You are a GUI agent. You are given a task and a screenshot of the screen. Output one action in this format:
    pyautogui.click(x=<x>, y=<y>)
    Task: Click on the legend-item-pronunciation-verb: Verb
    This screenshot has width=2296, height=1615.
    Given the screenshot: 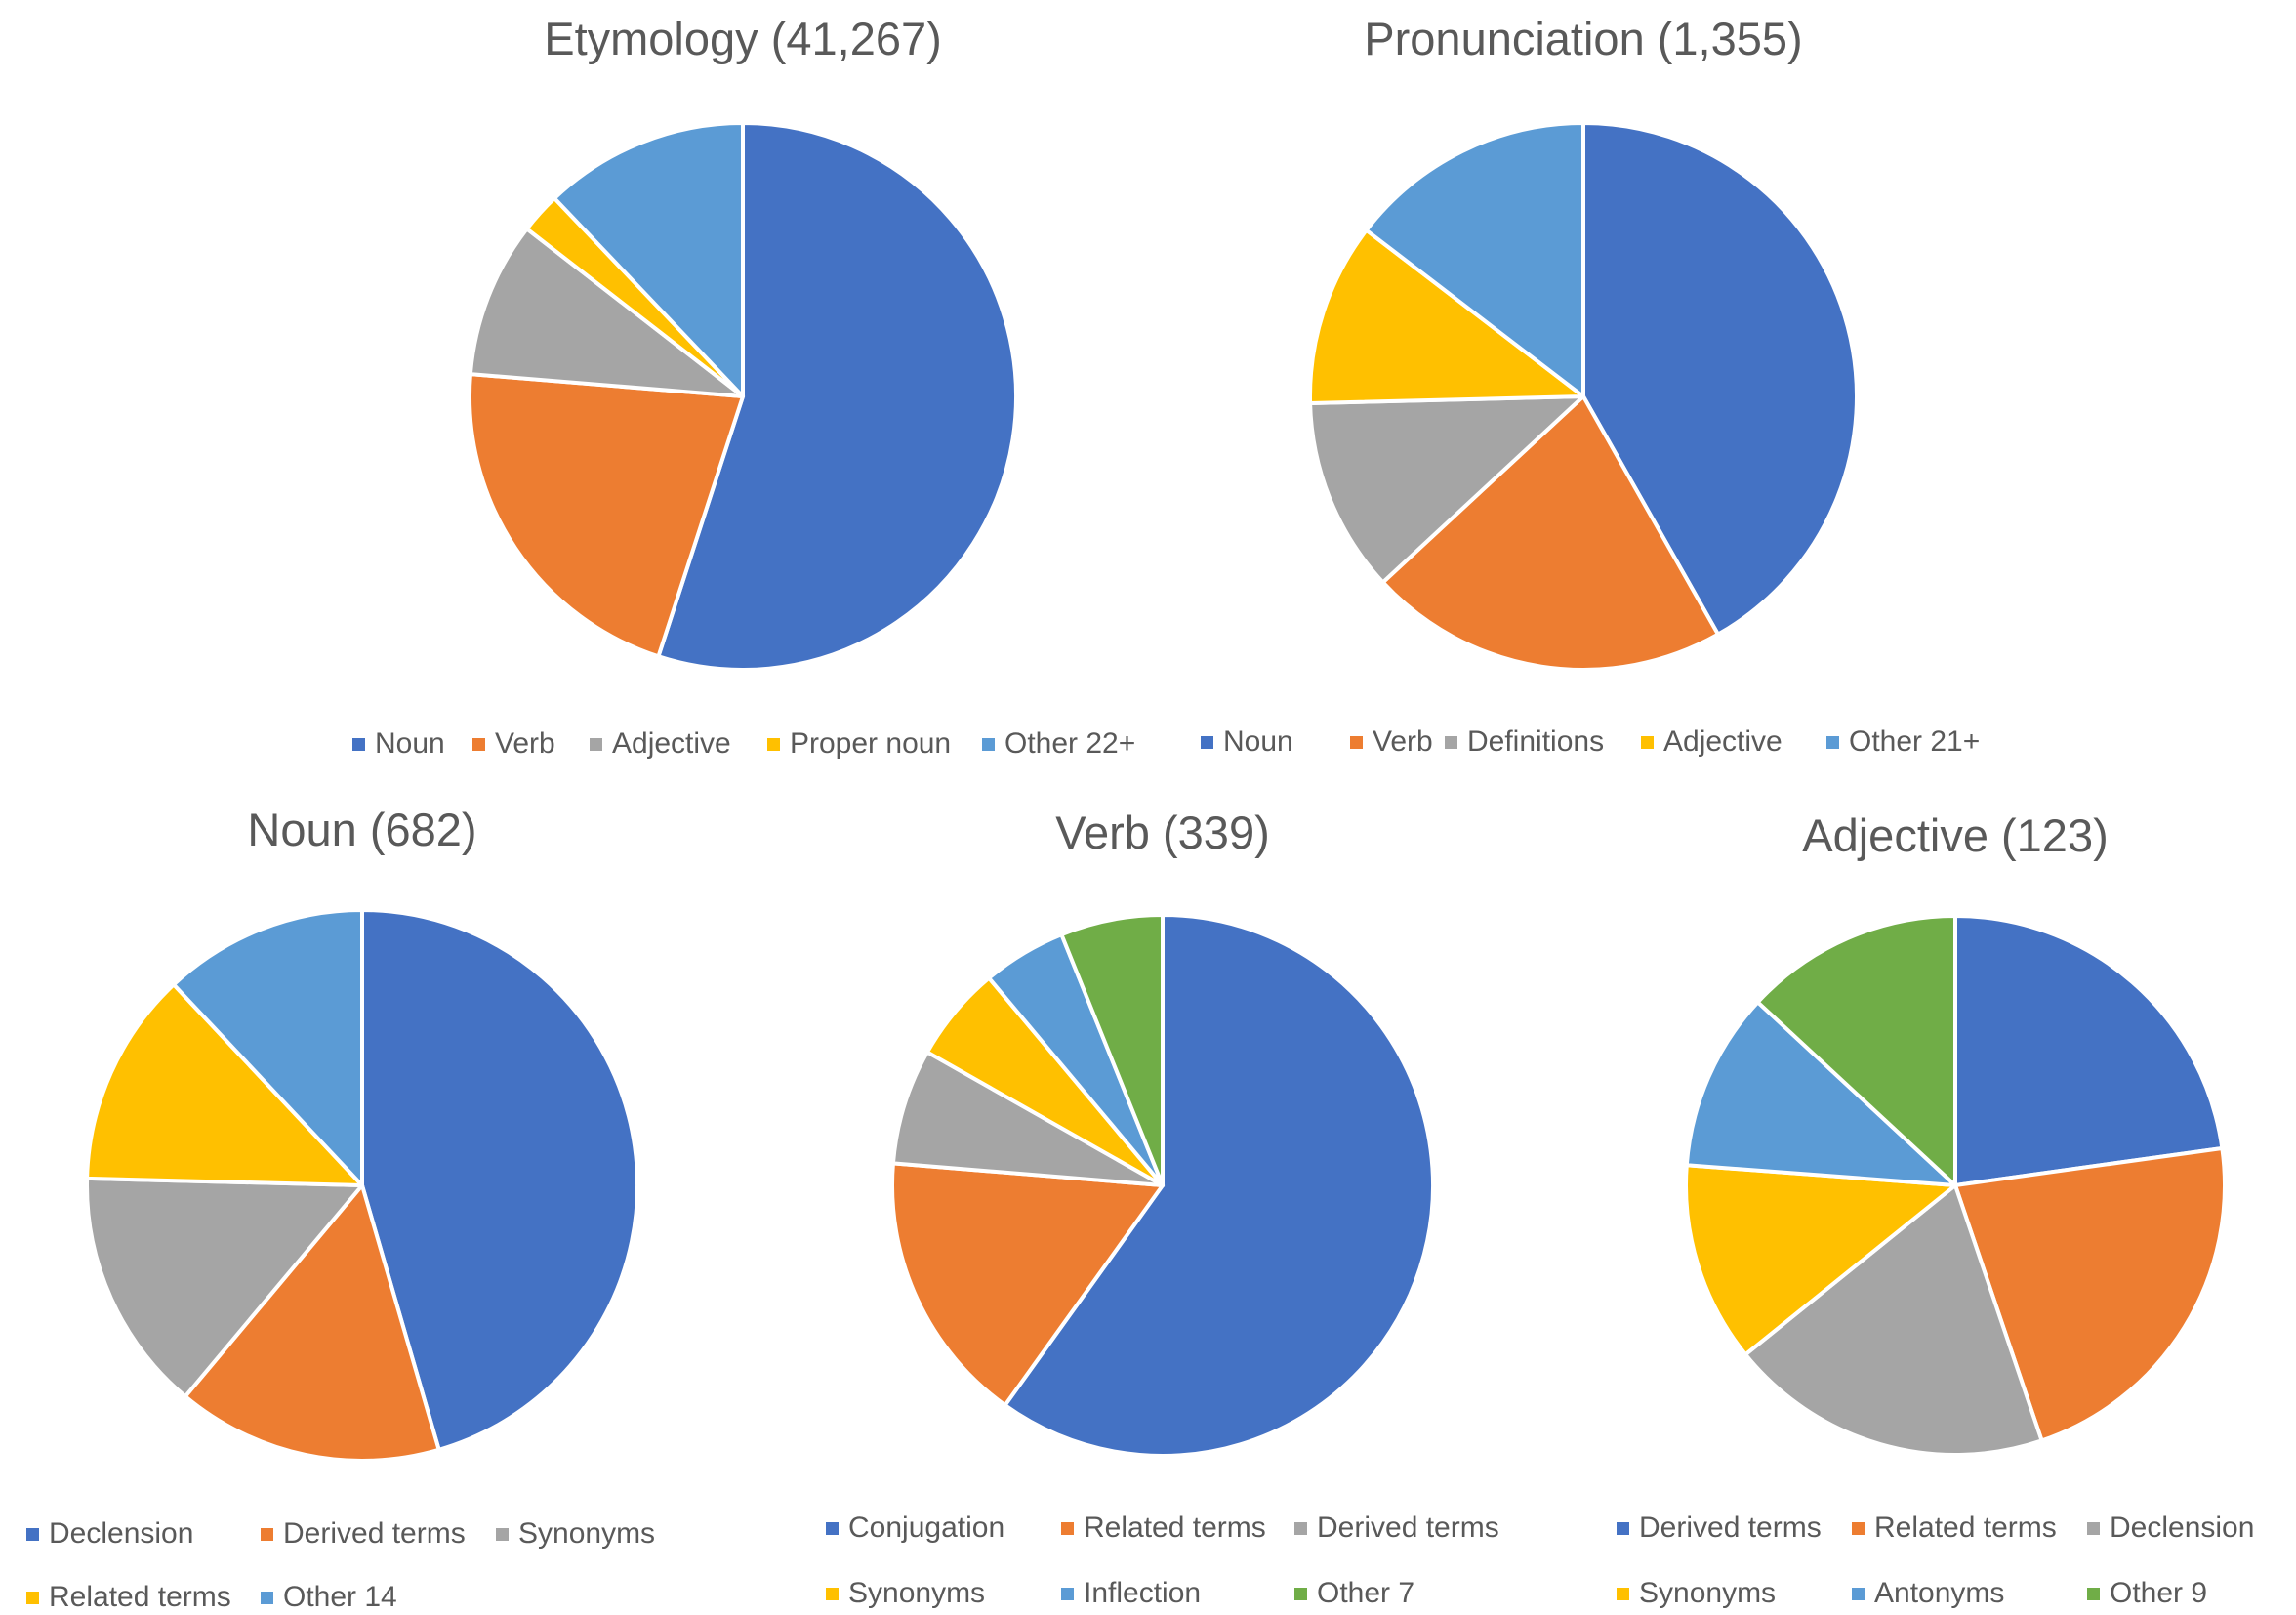 What is the action you would take?
    pyautogui.click(x=1391, y=742)
    